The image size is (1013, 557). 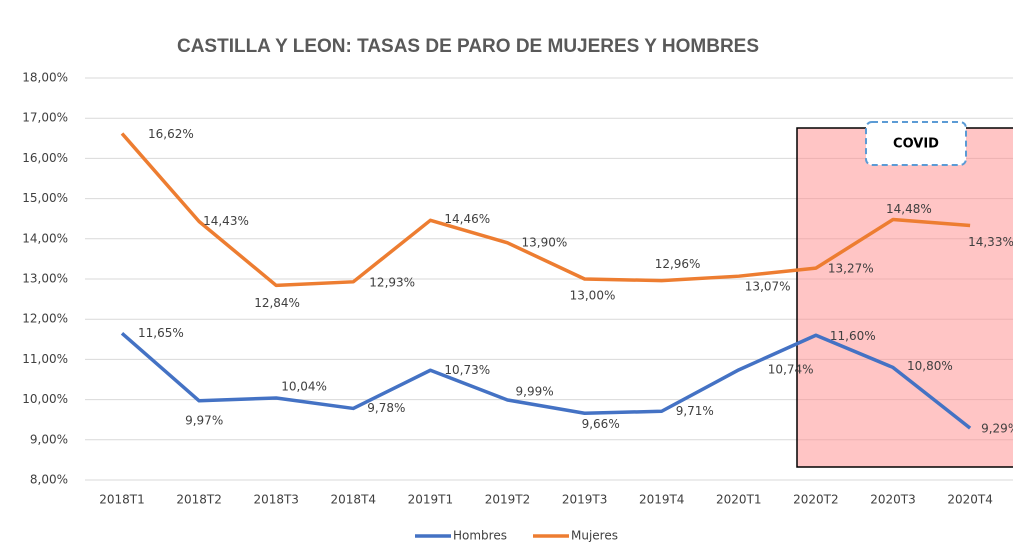 I want to click on data-label: 10,74%, so click(x=791, y=369).